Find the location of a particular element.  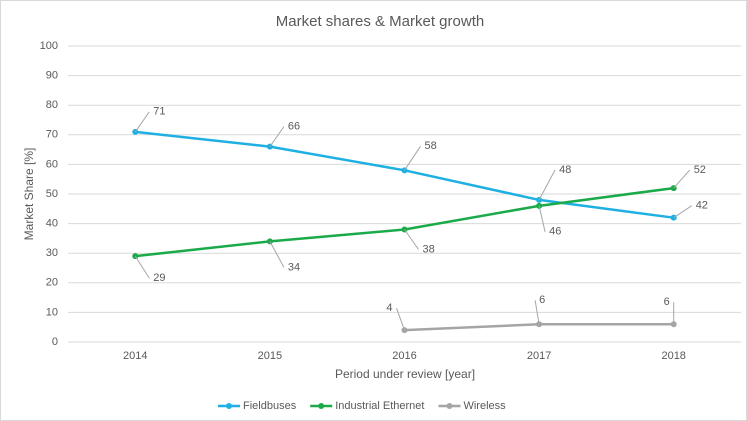

y-tick-label: 50 is located at coordinates (52, 194).